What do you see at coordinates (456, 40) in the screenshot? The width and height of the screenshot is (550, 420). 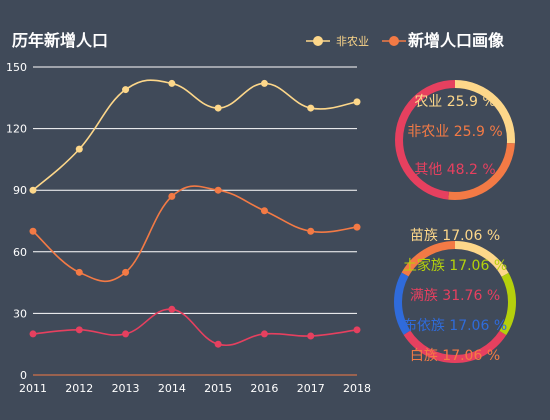 I see `donut-chart-title: 新增人口画像` at bounding box center [456, 40].